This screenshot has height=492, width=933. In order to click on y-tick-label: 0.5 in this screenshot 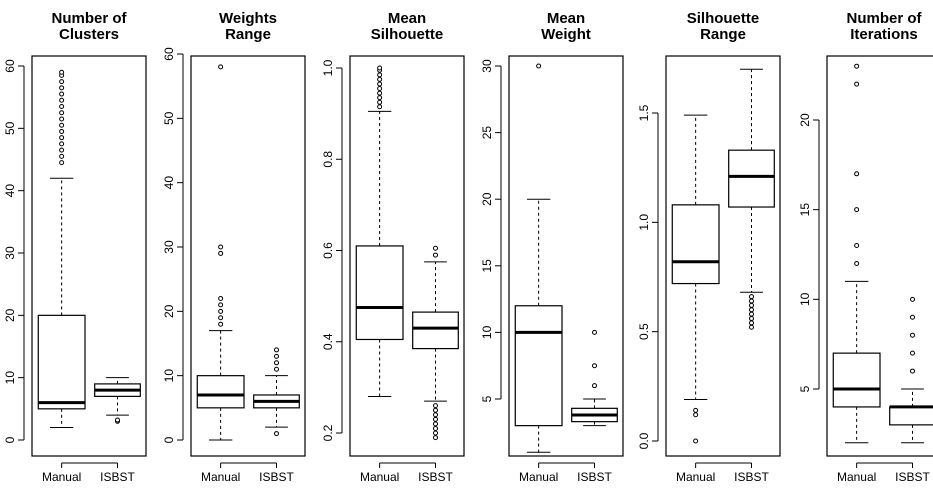, I will do `click(644, 331)`.